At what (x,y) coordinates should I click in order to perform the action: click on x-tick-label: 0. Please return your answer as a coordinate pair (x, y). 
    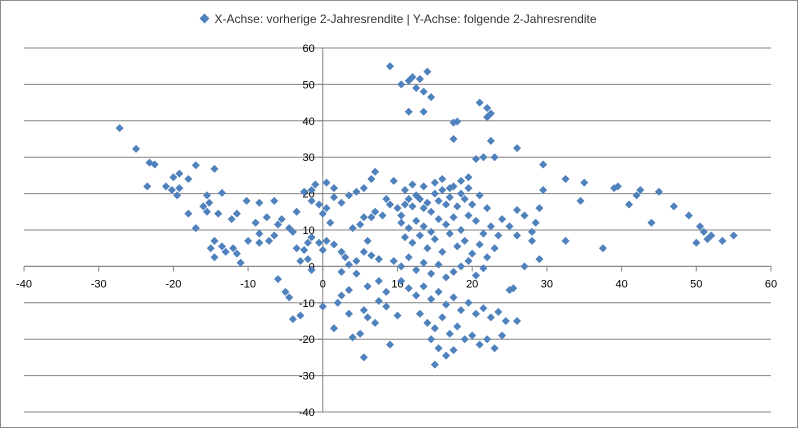
    Looking at the image, I should click on (323, 284).